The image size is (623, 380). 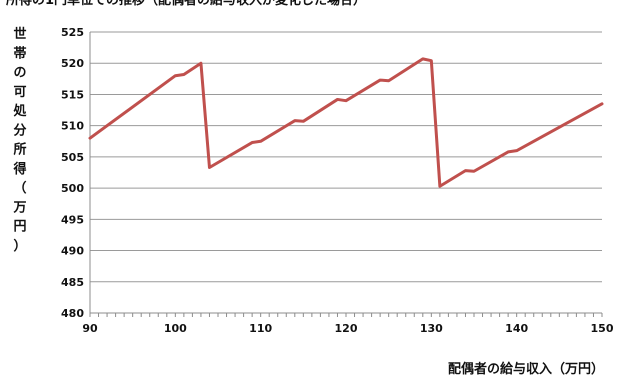 What do you see at coordinates (72, 313) in the screenshot?
I see `y-tick-480: 480` at bounding box center [72, 313].